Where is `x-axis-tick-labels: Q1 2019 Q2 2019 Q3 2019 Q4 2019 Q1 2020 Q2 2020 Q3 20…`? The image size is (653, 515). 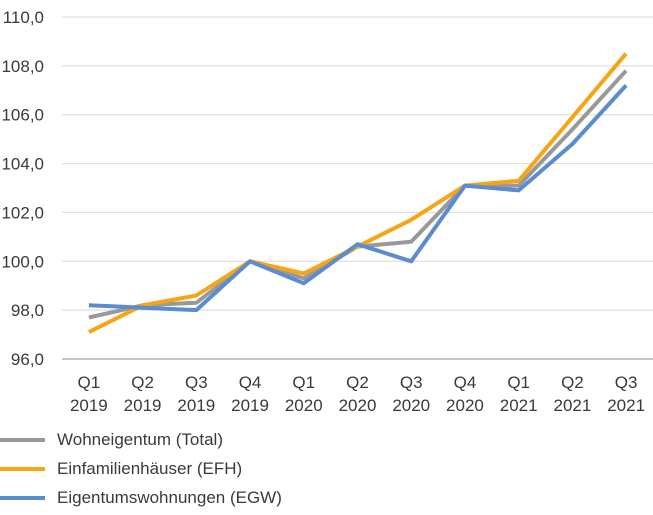 x-axis-tick-labels: Q1 2019 Q2 2019 Q3 2019 Q4 2019 Q1 2020 Q2 2020 Q3 20… is located at coordinates (357, 394).